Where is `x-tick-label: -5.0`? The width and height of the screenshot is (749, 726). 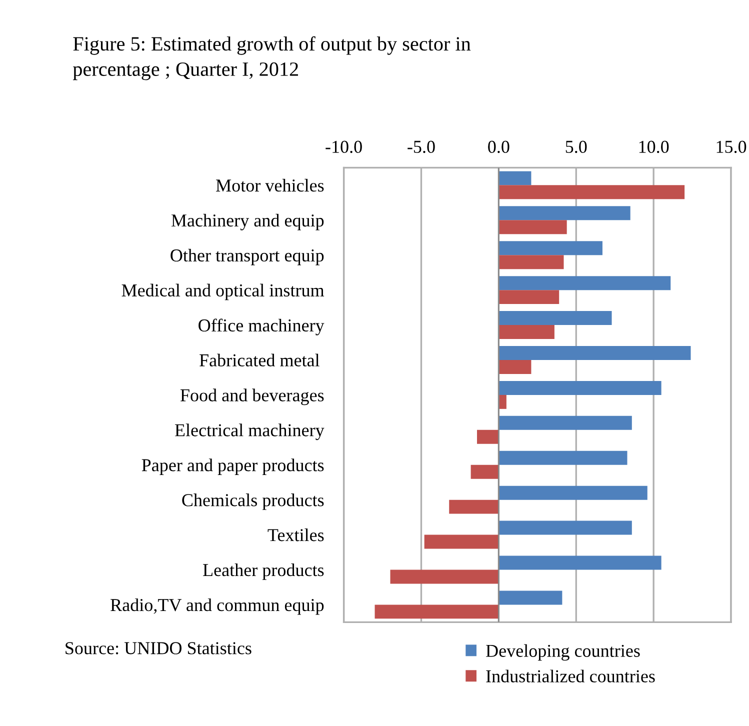 x-tick-label: -5.0 is located at coordinates (421, 147).